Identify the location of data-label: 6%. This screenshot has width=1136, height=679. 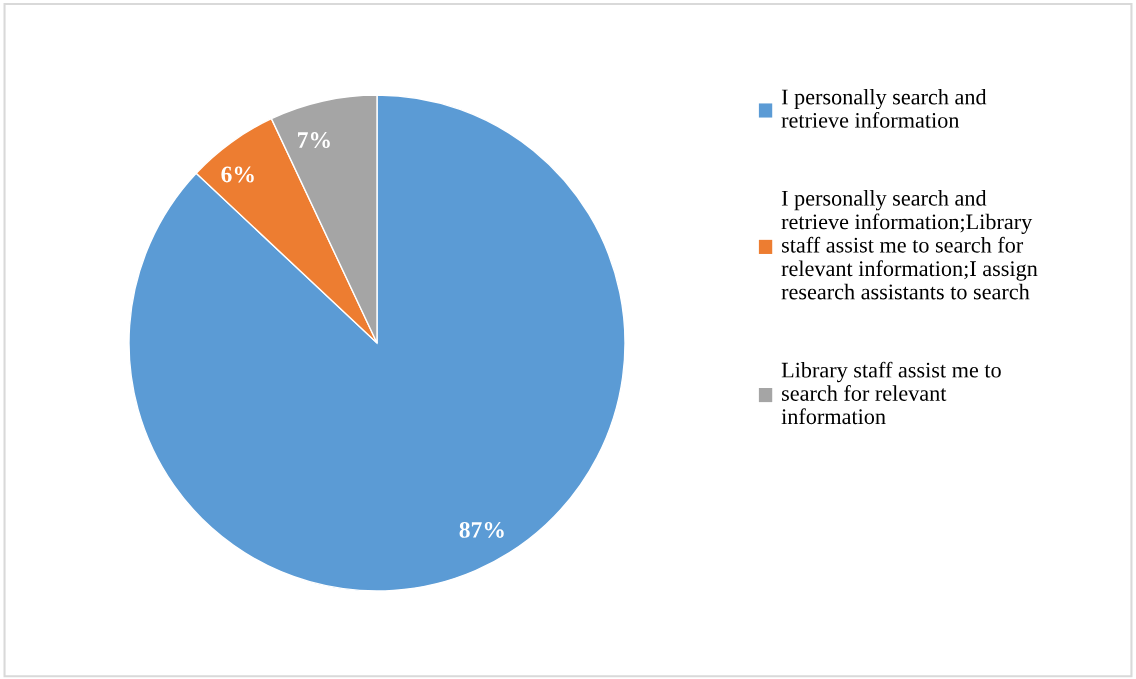
(237, 174).